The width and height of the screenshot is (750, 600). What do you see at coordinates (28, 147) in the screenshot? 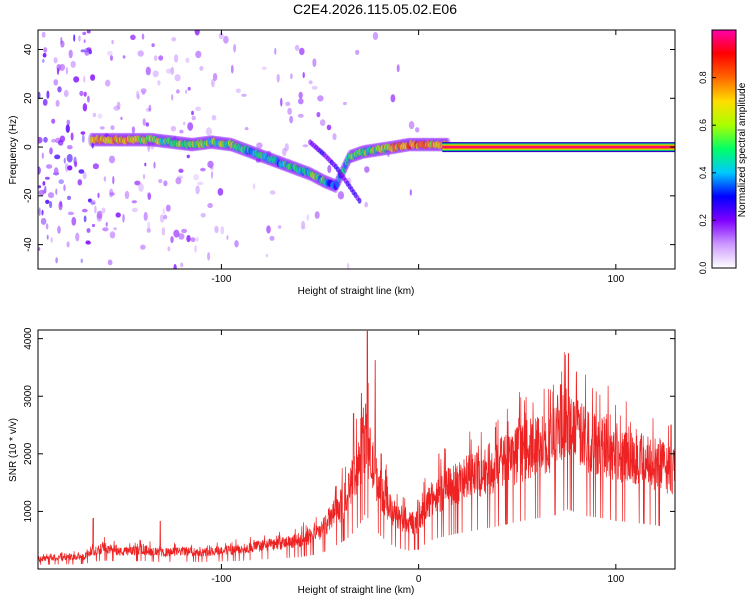
I see `y-tick-label: 0` at bounding box center [28, 147].